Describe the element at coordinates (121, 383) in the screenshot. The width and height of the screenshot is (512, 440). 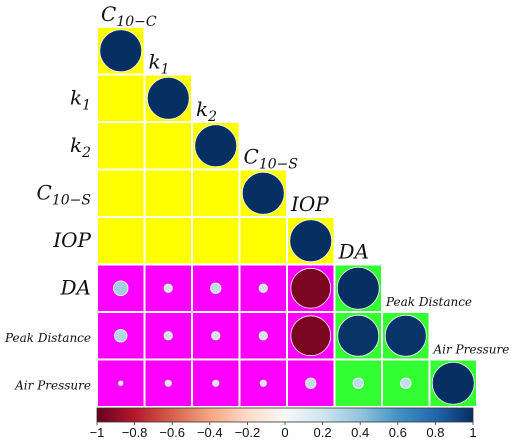
I see `corr-circle-AP-C10C` at that location.